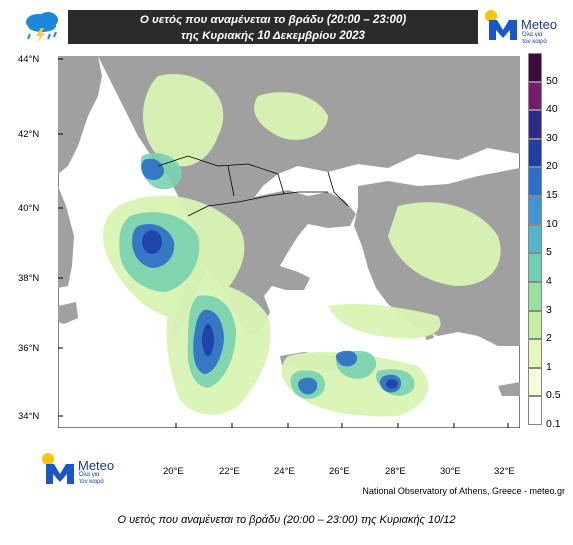  I want to click on colorbar-label: 40, so click(552, 109).